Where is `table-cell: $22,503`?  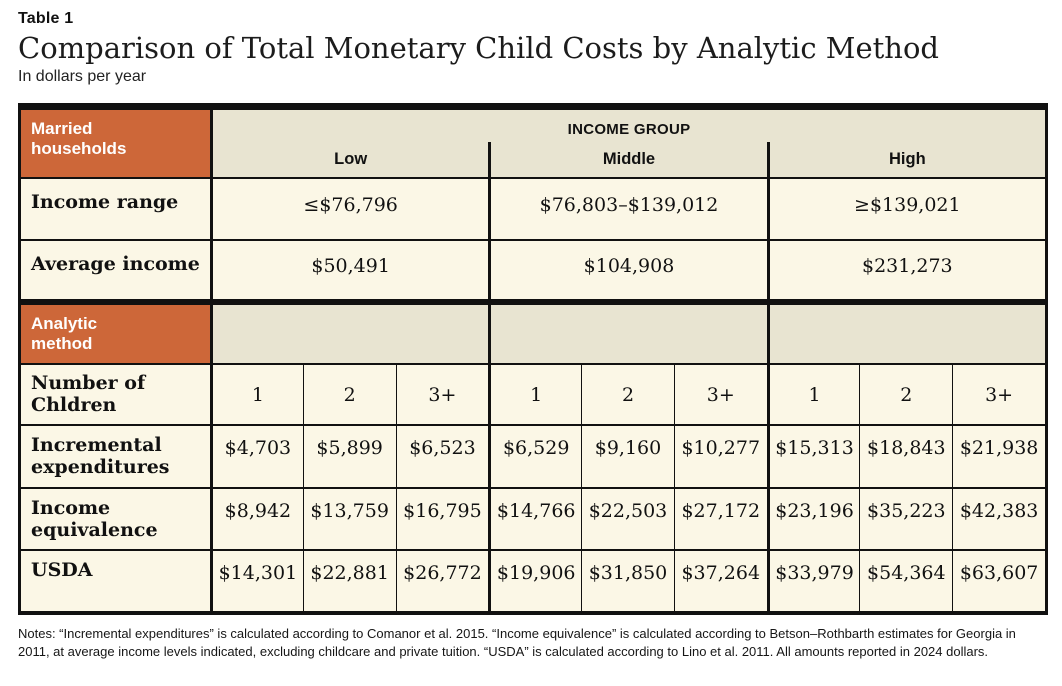
table-cell: $22,503 is located at coordinates (627, 519).